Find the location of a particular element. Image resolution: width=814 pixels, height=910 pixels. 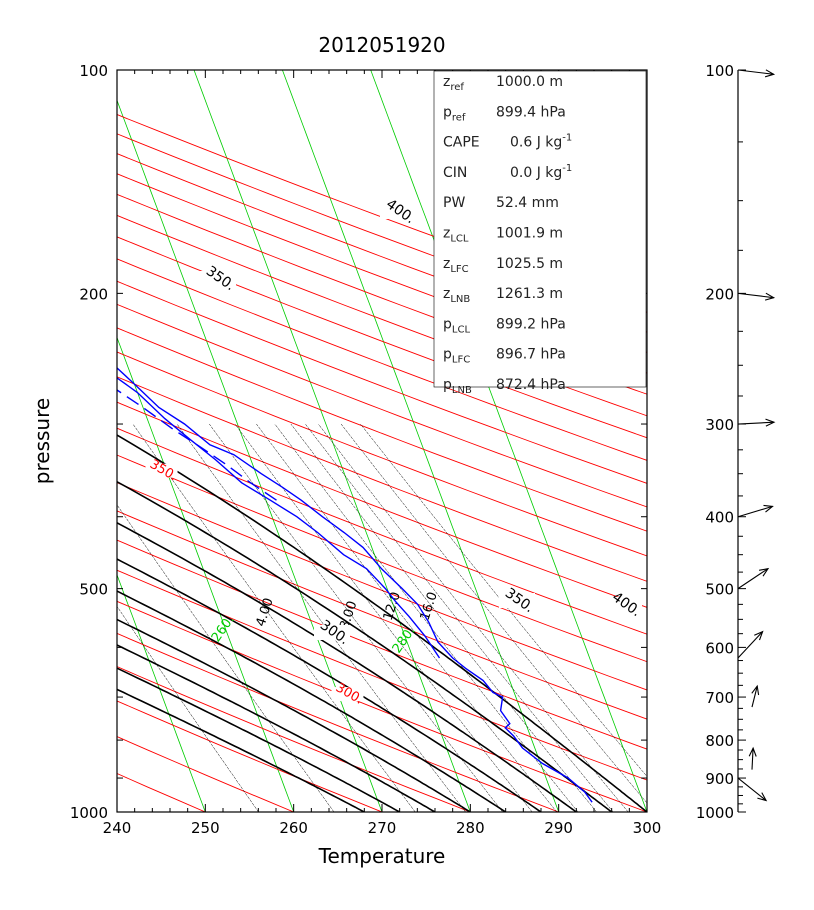

x-tick-label: 240 is located at coordinates (117, 828).